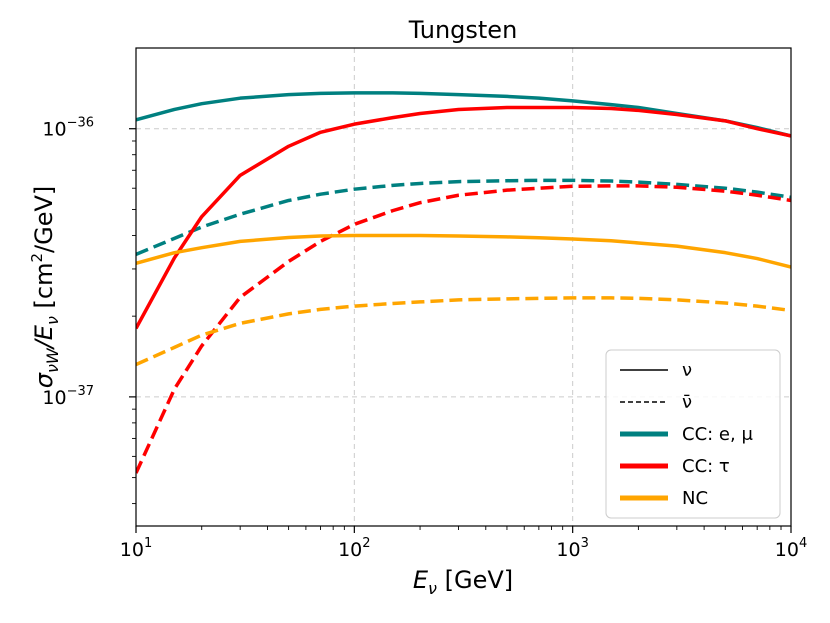 The width and height of the screenshot is (830, 623). I want to click on x-tick-label: 10³, so click(572, 548).